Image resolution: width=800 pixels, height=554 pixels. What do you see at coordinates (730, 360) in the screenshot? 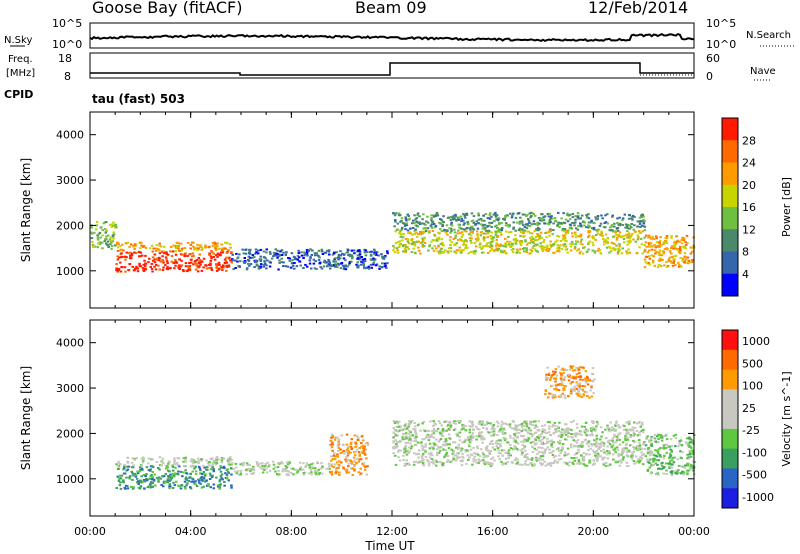
I see `velocity-colorbar-swatch` at bounding box center [730, 360].